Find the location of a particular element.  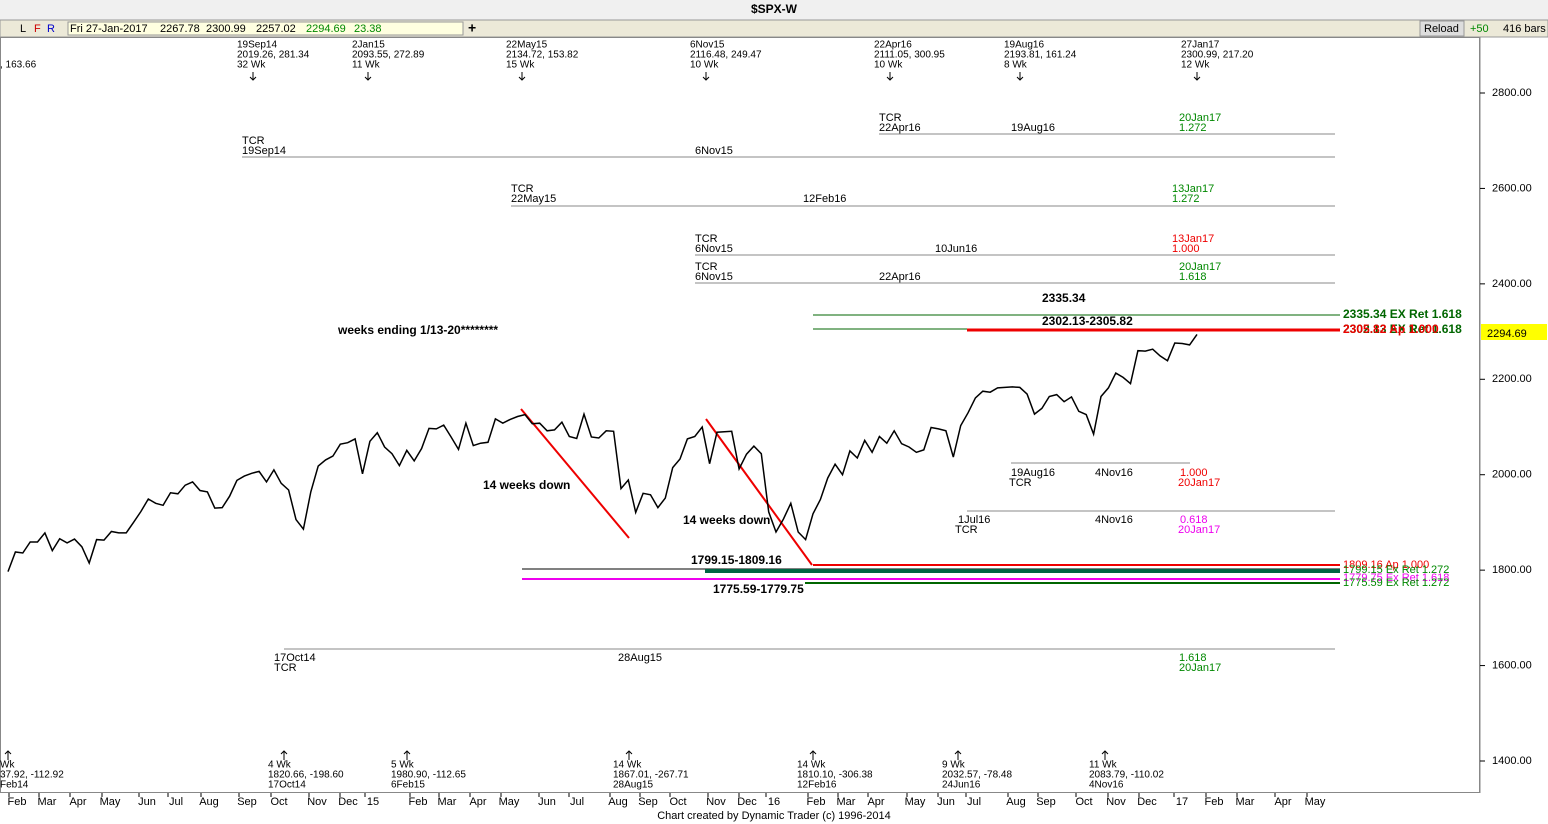

annotation: 2335.34 EX Ret 1.618 is located at coordinates (1402, 314).